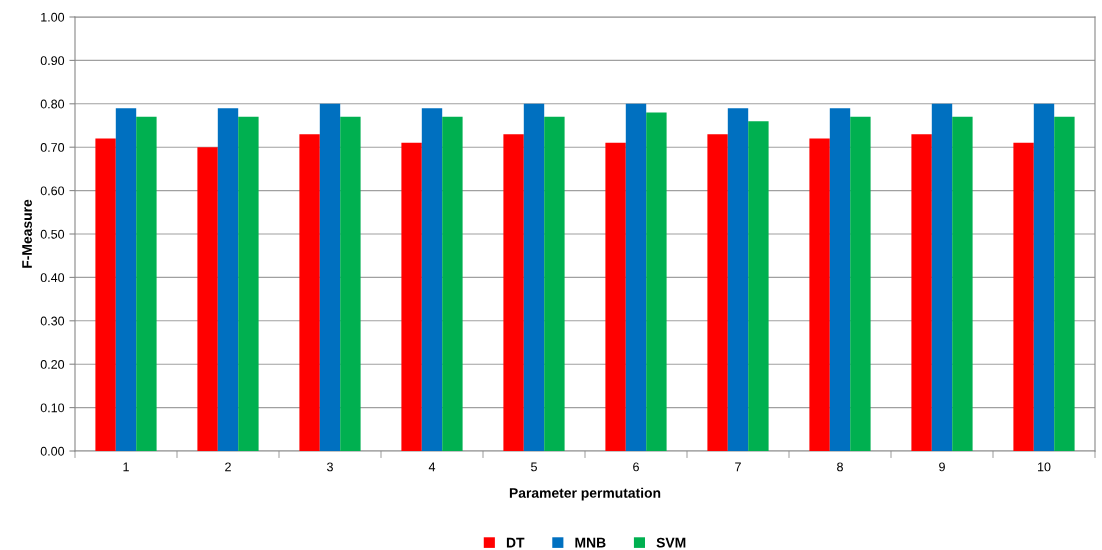 The image size is (1102, 550). I want to click on x-axis-title: Parameter permutation, so click(585, 494).